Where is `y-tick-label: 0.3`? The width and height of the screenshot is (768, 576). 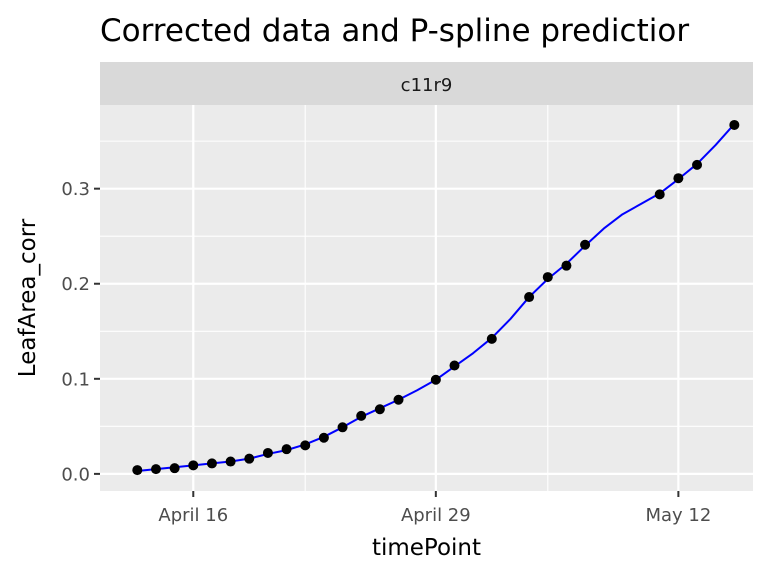 y-tick-label: 0.3 is located at coordinates (75, 189).